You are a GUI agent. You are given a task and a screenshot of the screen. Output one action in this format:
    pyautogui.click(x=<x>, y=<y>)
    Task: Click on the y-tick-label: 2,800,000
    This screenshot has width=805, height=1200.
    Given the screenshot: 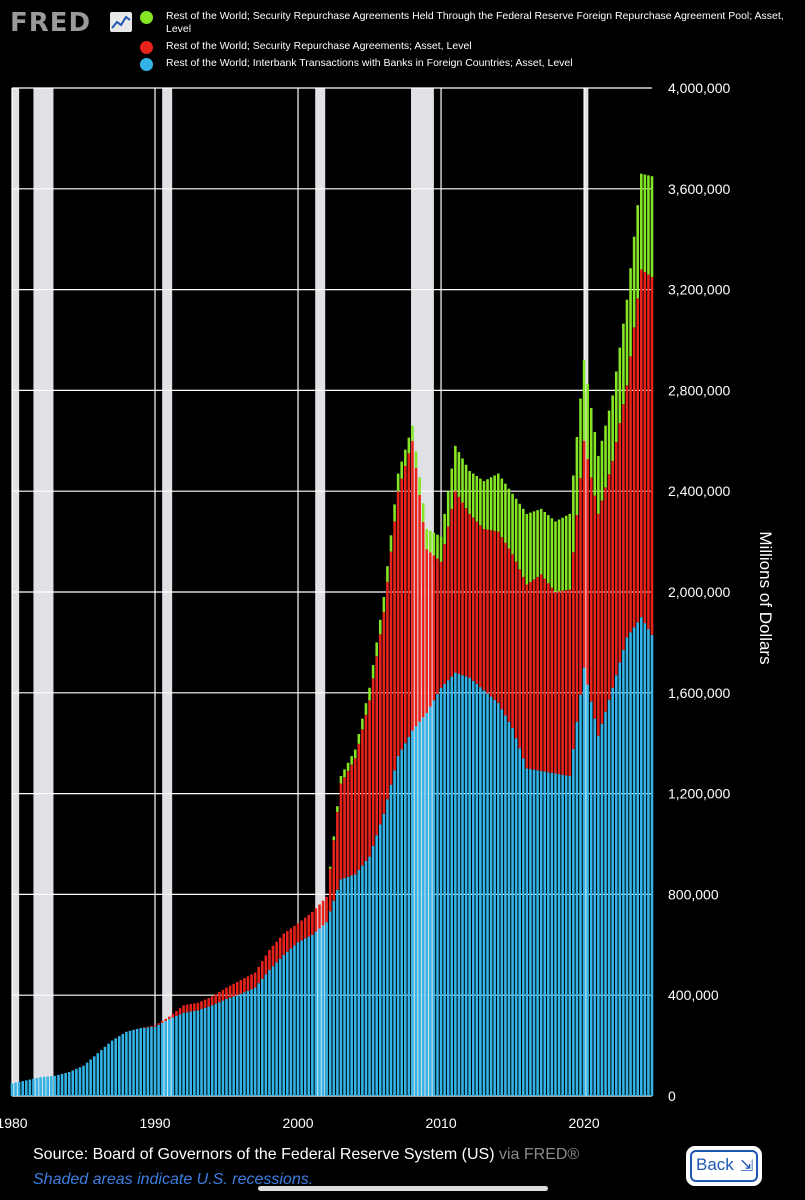 What is the action you would take?
    pyautogui.click(x=699, y=390)
    